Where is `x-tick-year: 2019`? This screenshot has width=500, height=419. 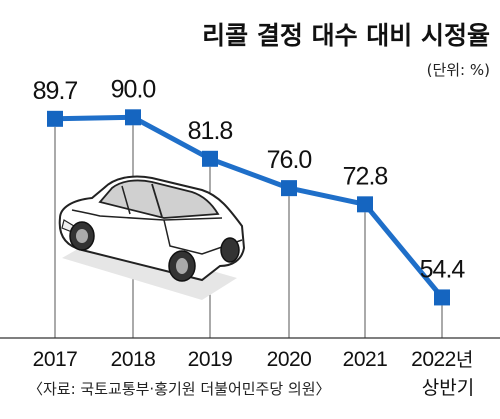
x-tick-year: 2019 is located at coordinates (210, 359).